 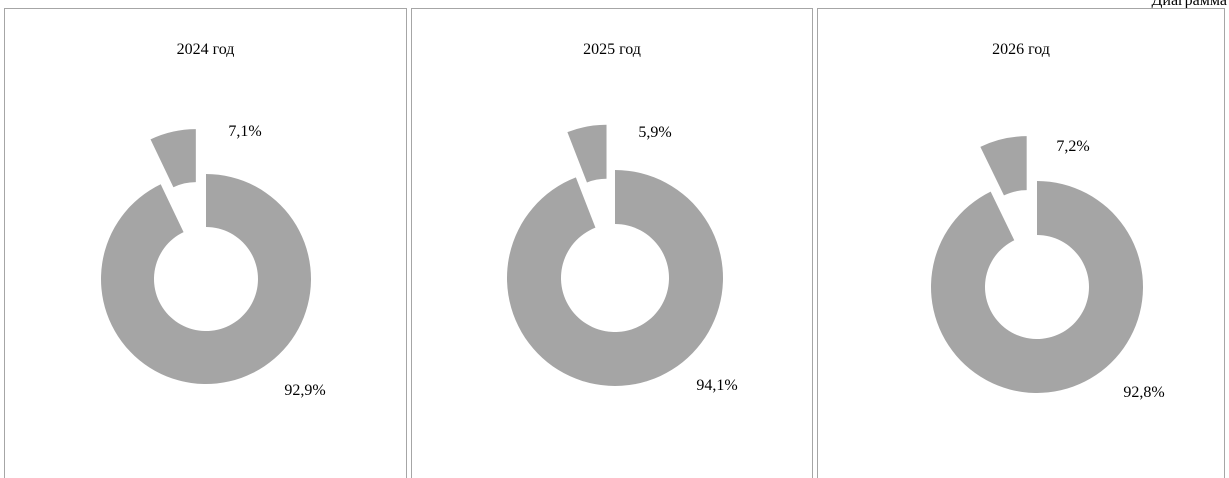 I want to click on chart-title: 2024 год, so click(x=205, y=49).